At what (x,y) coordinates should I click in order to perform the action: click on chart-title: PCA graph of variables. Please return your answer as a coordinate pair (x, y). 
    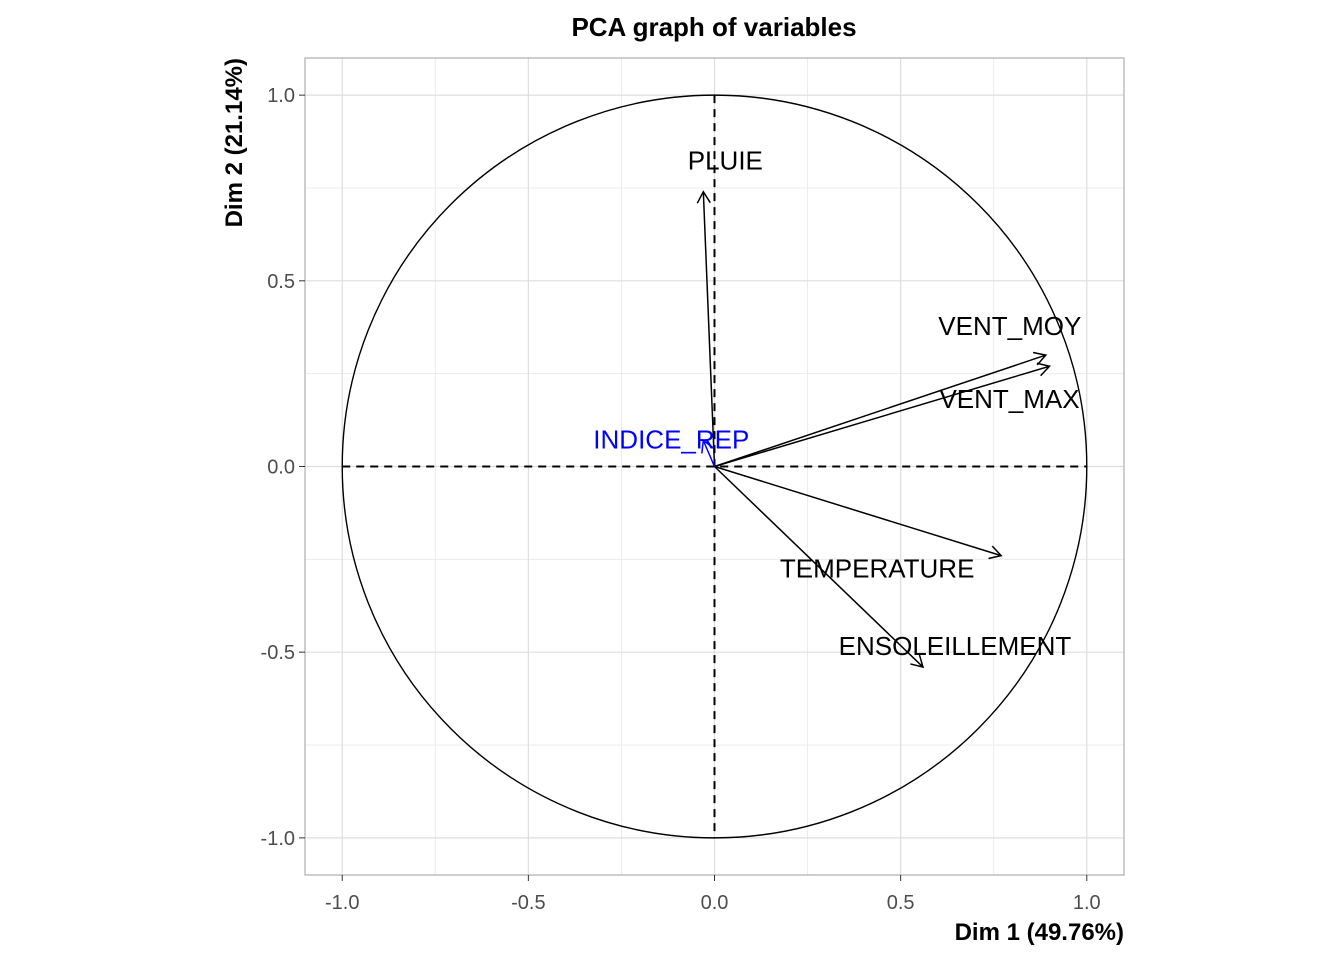
    Looking at the image, I should click on (713, 27).